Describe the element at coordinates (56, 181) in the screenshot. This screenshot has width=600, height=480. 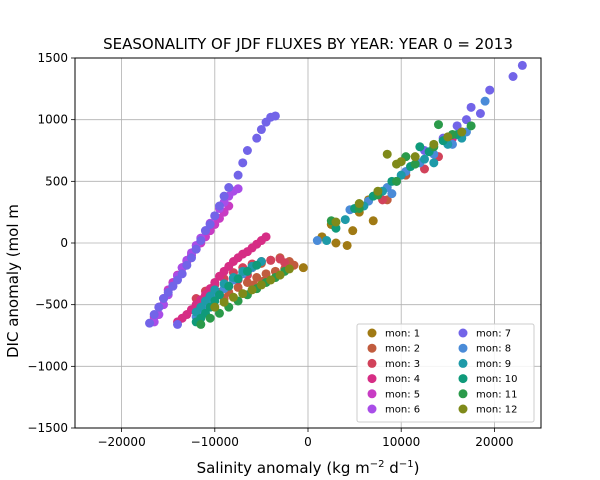
I see `y-tick-label: 500` at that location.